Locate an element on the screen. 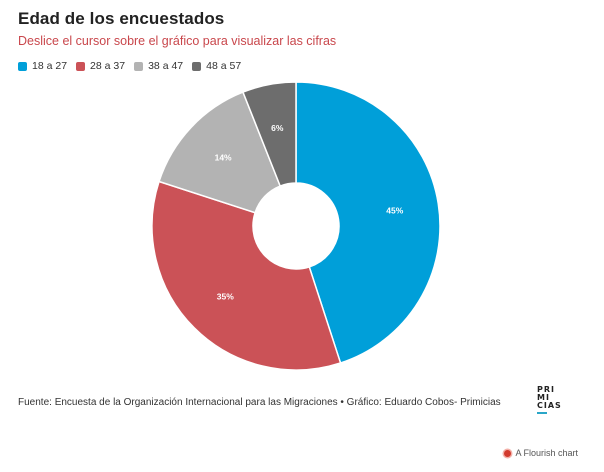  legend-item-18-27: 18 a 27 is located at coordinates (42, 66).